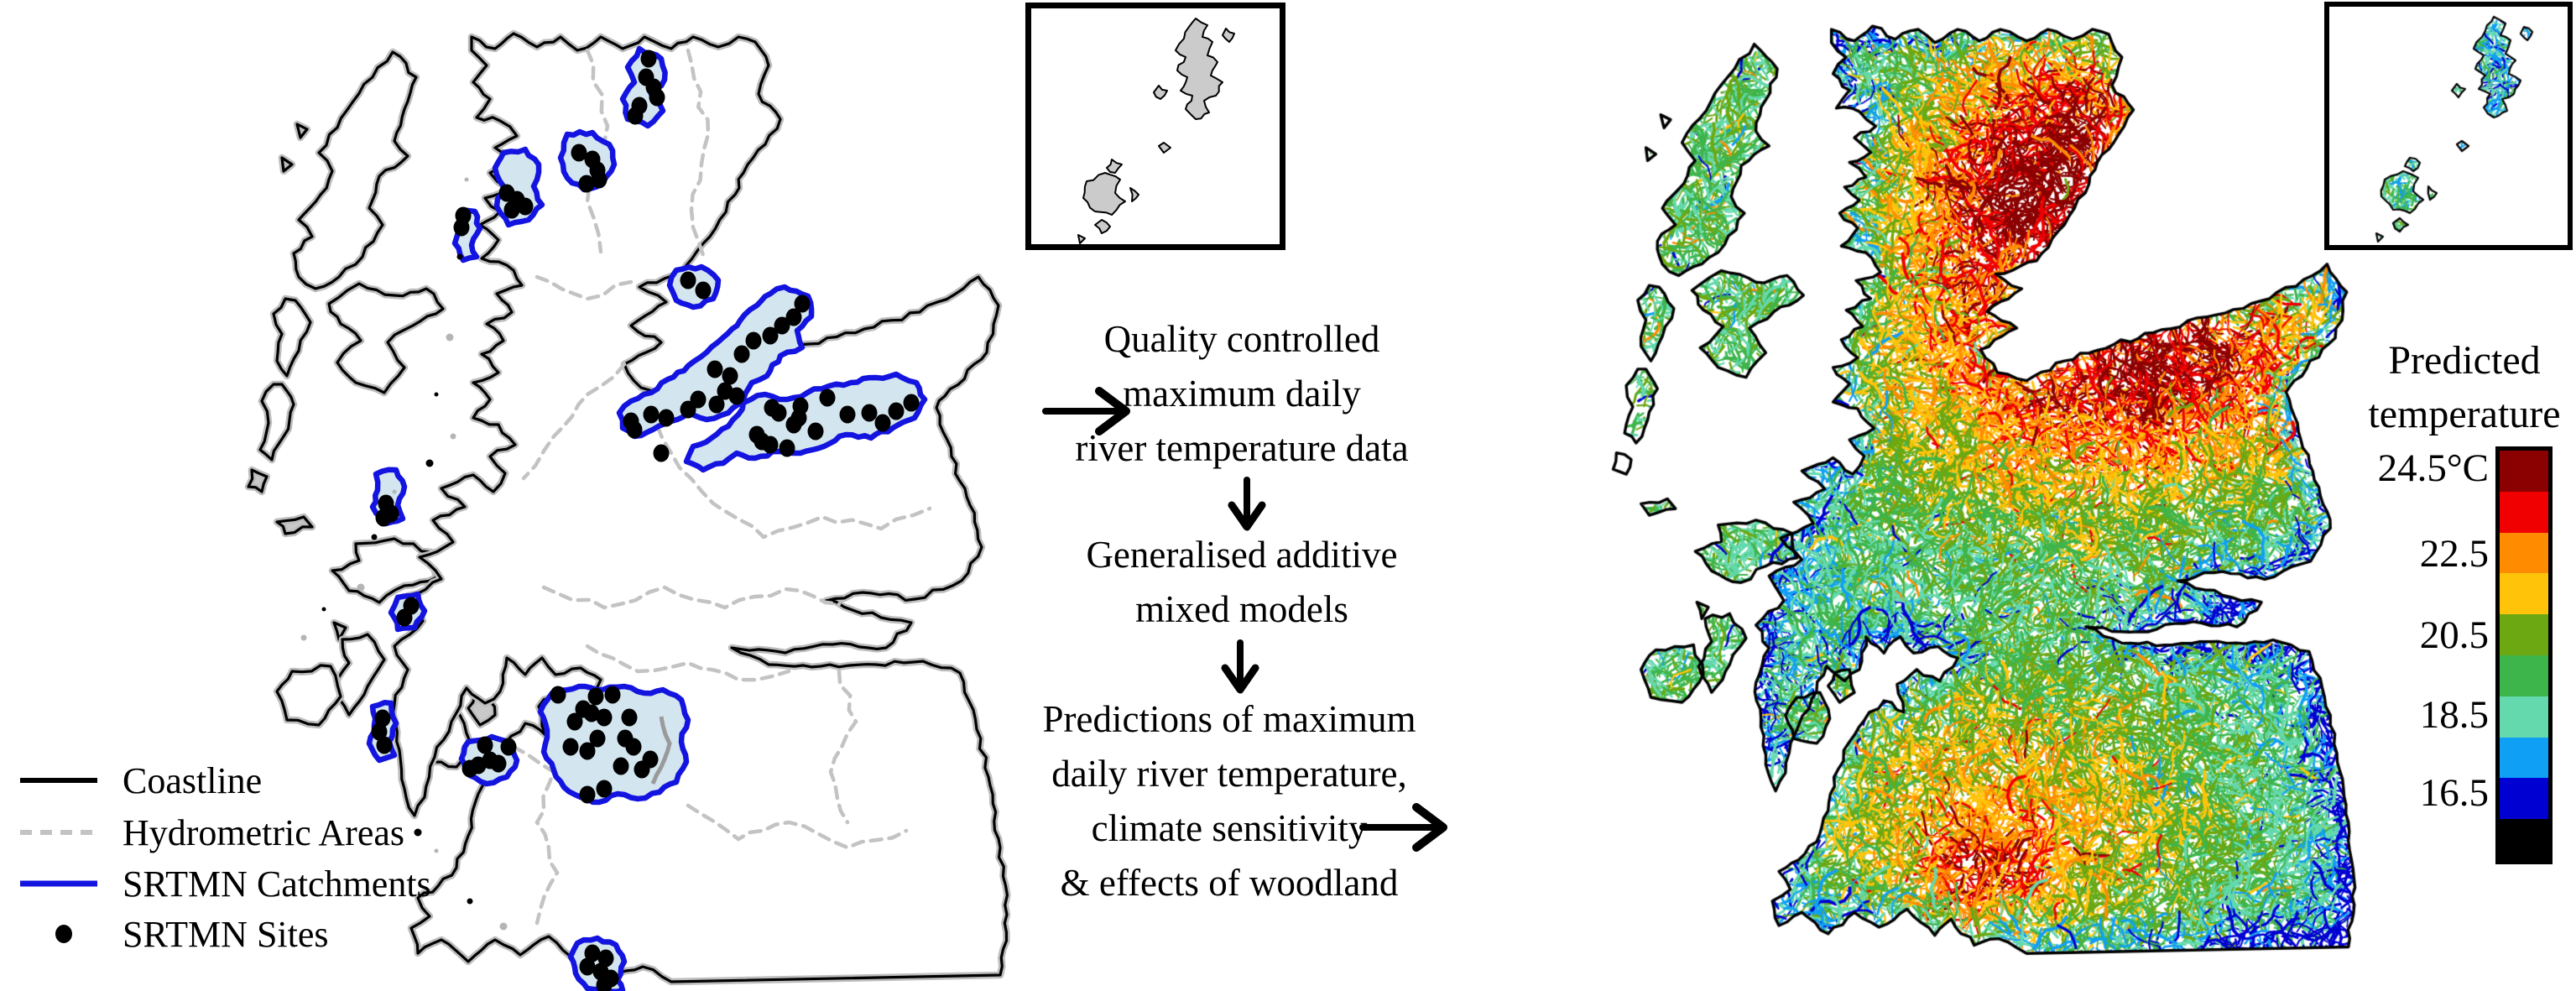 This screenshot has height=991, width=2576. Describe the element at coordinates (223, 883) in the screenshot. I see `legend-item-srtmn-catchments: SRTMN Catchments` at that location.